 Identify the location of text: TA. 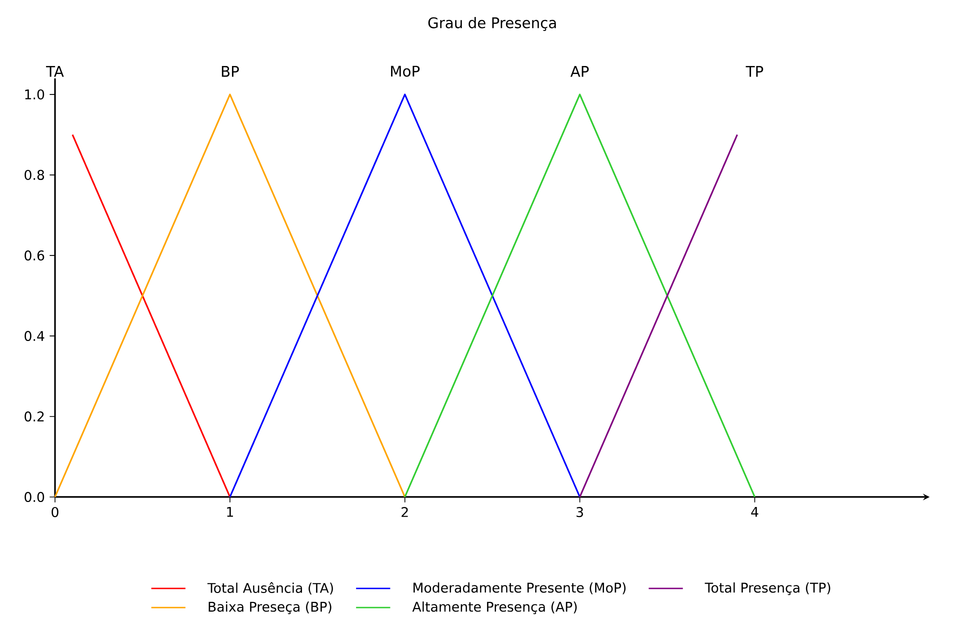
(55, 71).